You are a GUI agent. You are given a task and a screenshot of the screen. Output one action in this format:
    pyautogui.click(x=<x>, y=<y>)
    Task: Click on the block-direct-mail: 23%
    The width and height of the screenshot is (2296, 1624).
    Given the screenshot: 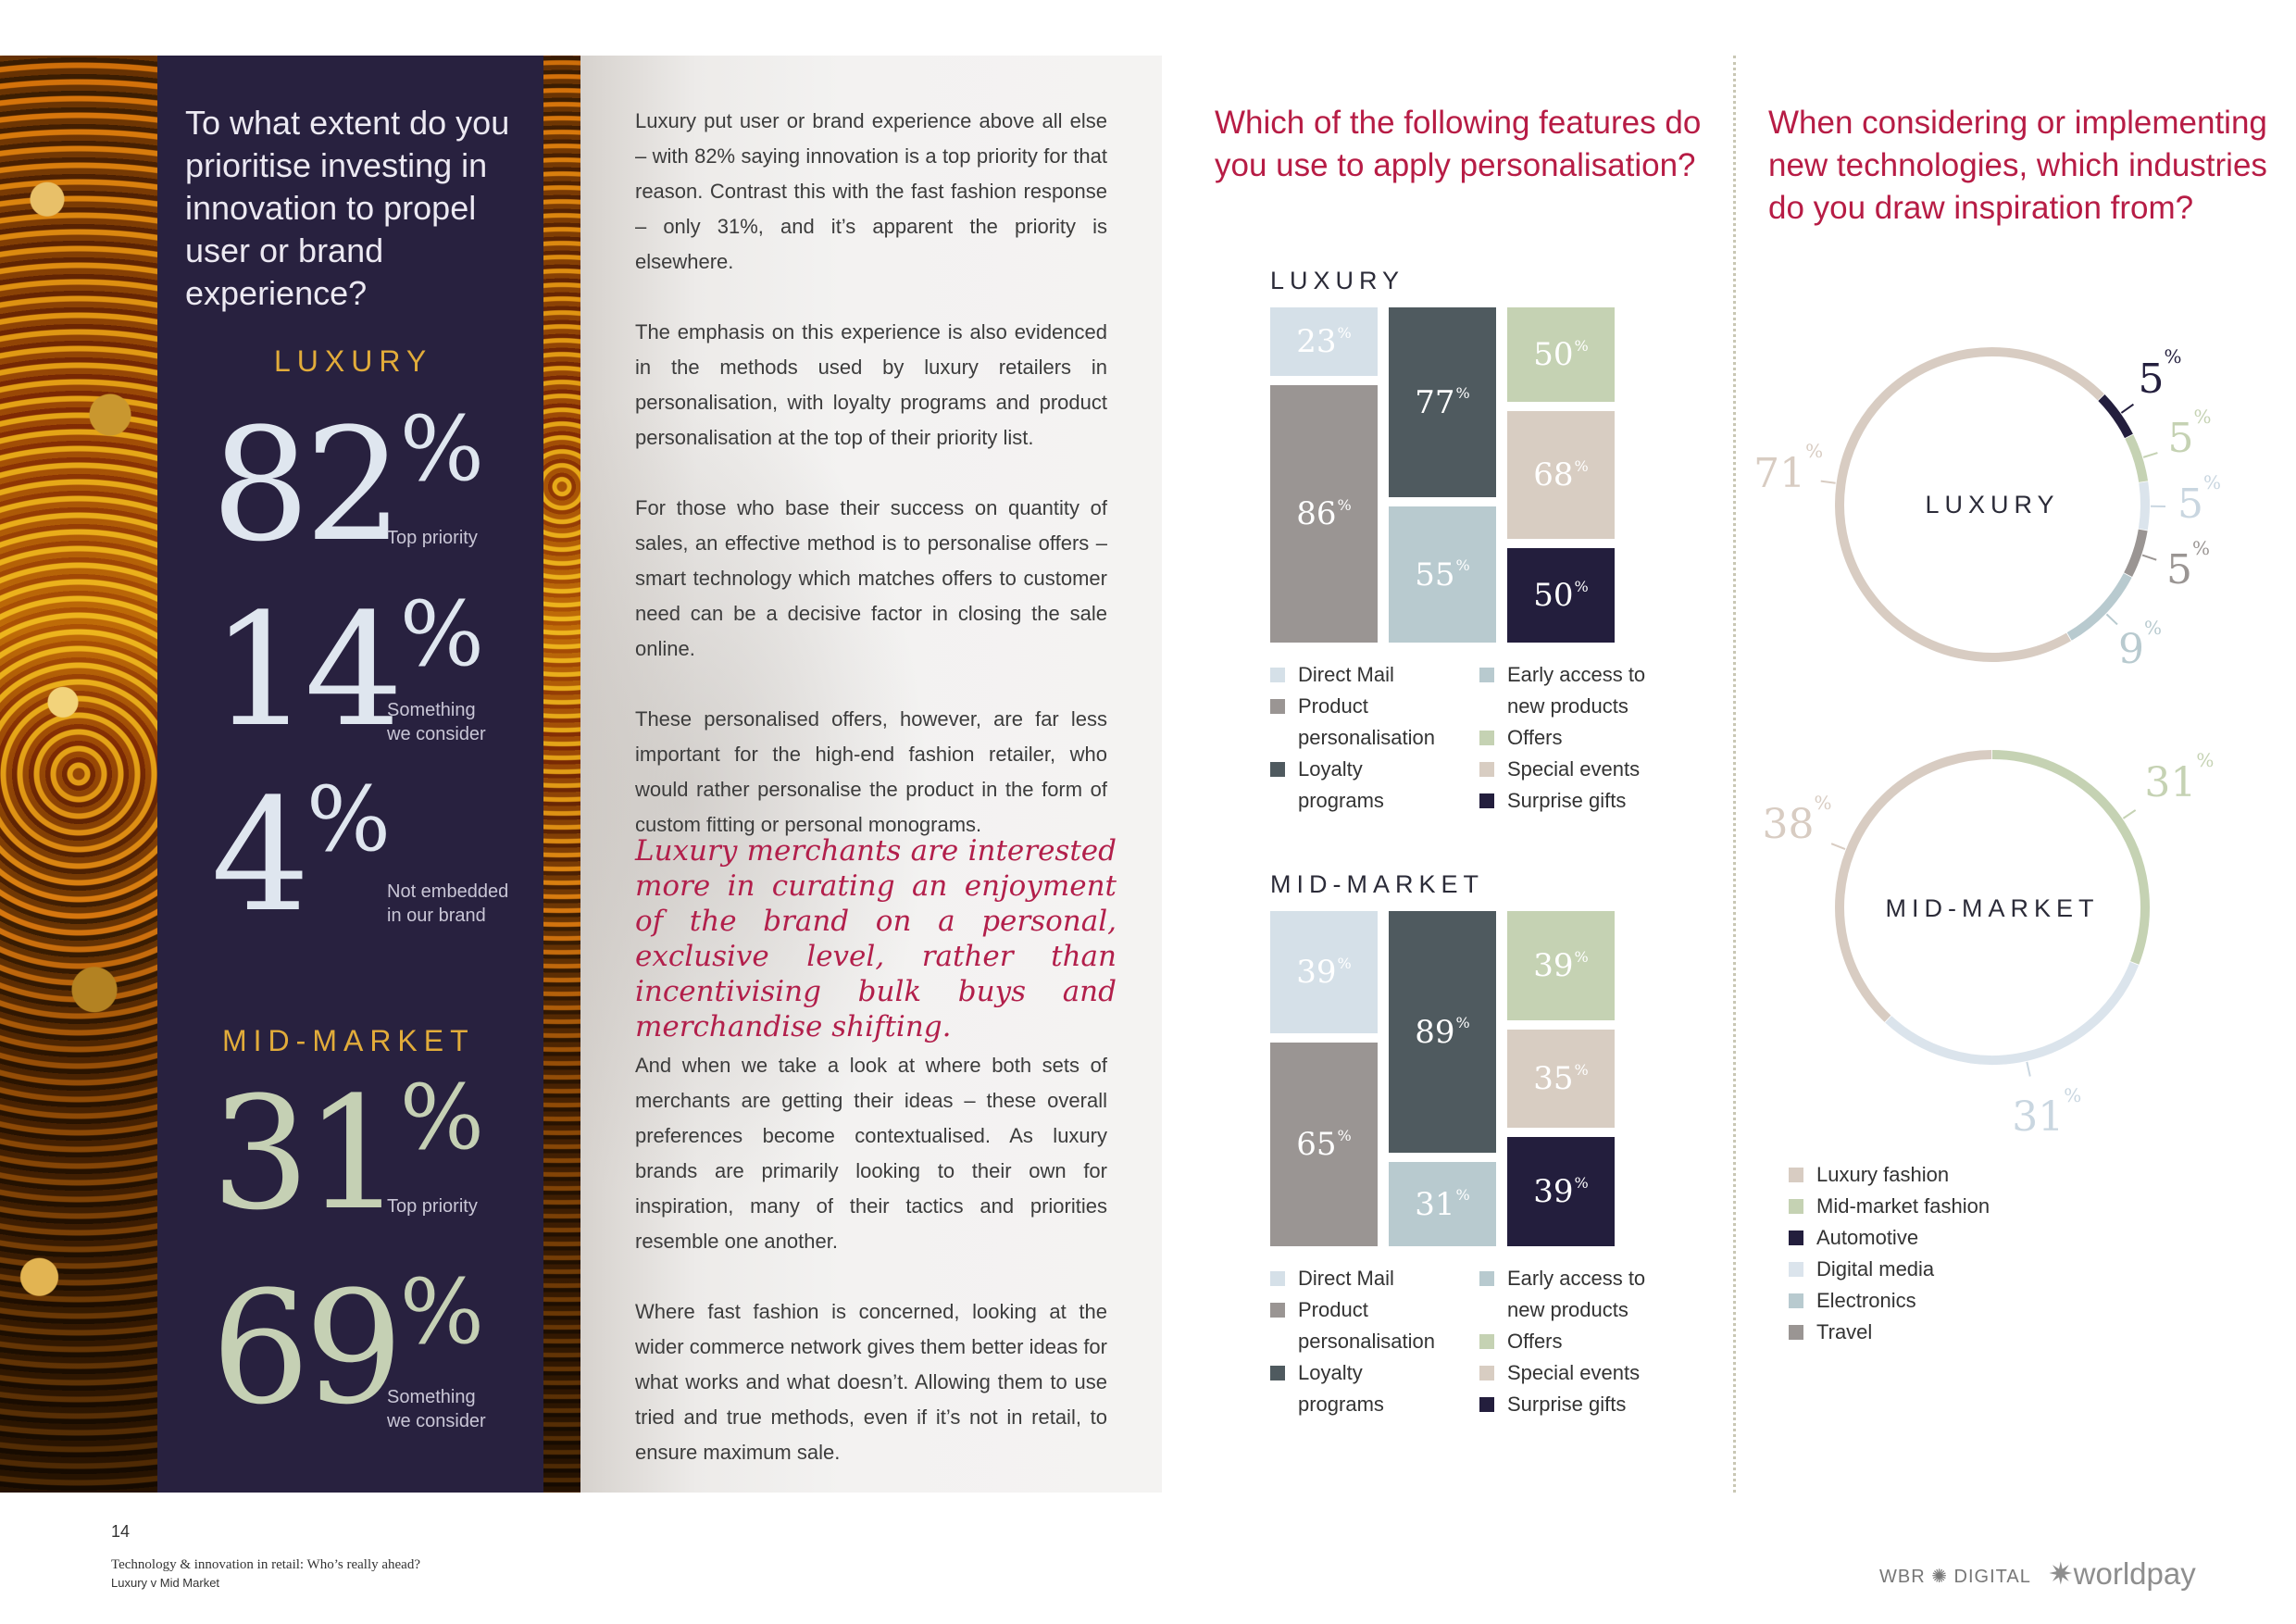 What is the action you would take?
    pyautogui.click(x=1324, y=341)
    